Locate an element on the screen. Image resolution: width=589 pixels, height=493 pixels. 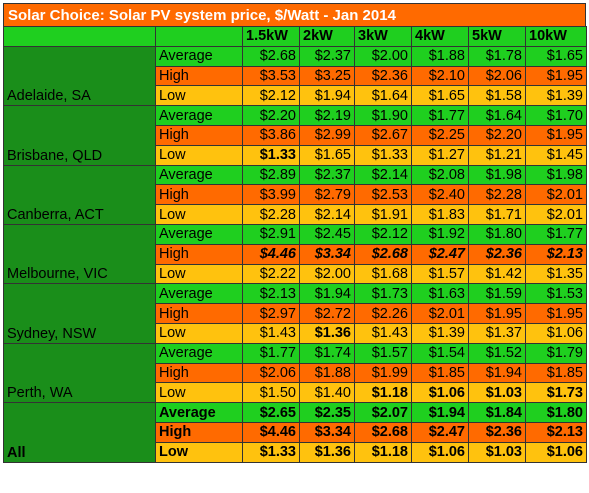
location-cell: Adelaide, SA is located at coordinates (79, 76).